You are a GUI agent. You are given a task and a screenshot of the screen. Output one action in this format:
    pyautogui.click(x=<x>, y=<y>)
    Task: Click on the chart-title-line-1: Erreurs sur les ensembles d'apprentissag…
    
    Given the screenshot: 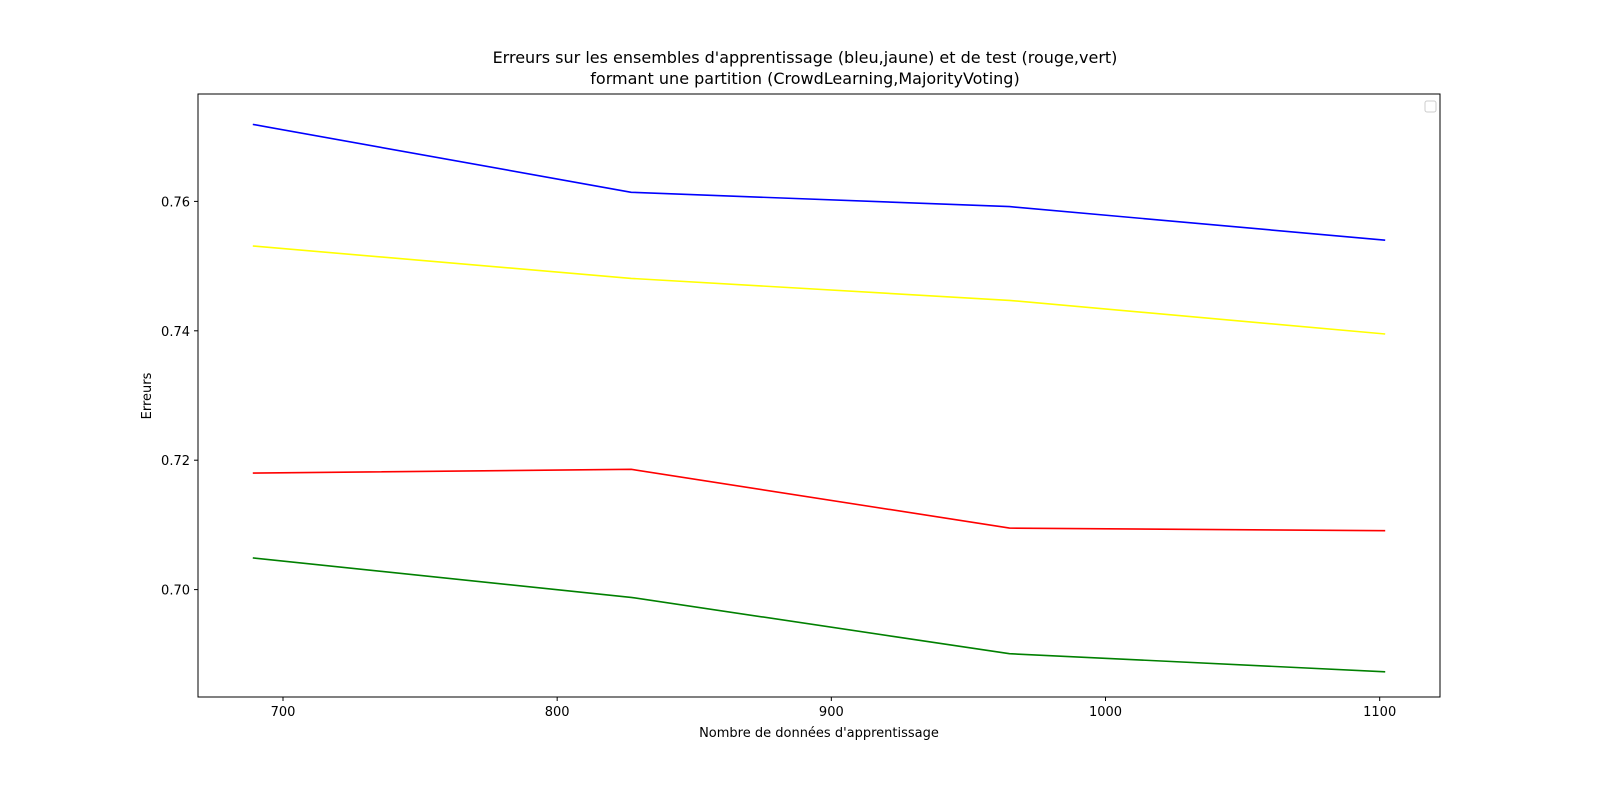 What is the action you would take?
    pyautogui.click(x=805, y=57)
    